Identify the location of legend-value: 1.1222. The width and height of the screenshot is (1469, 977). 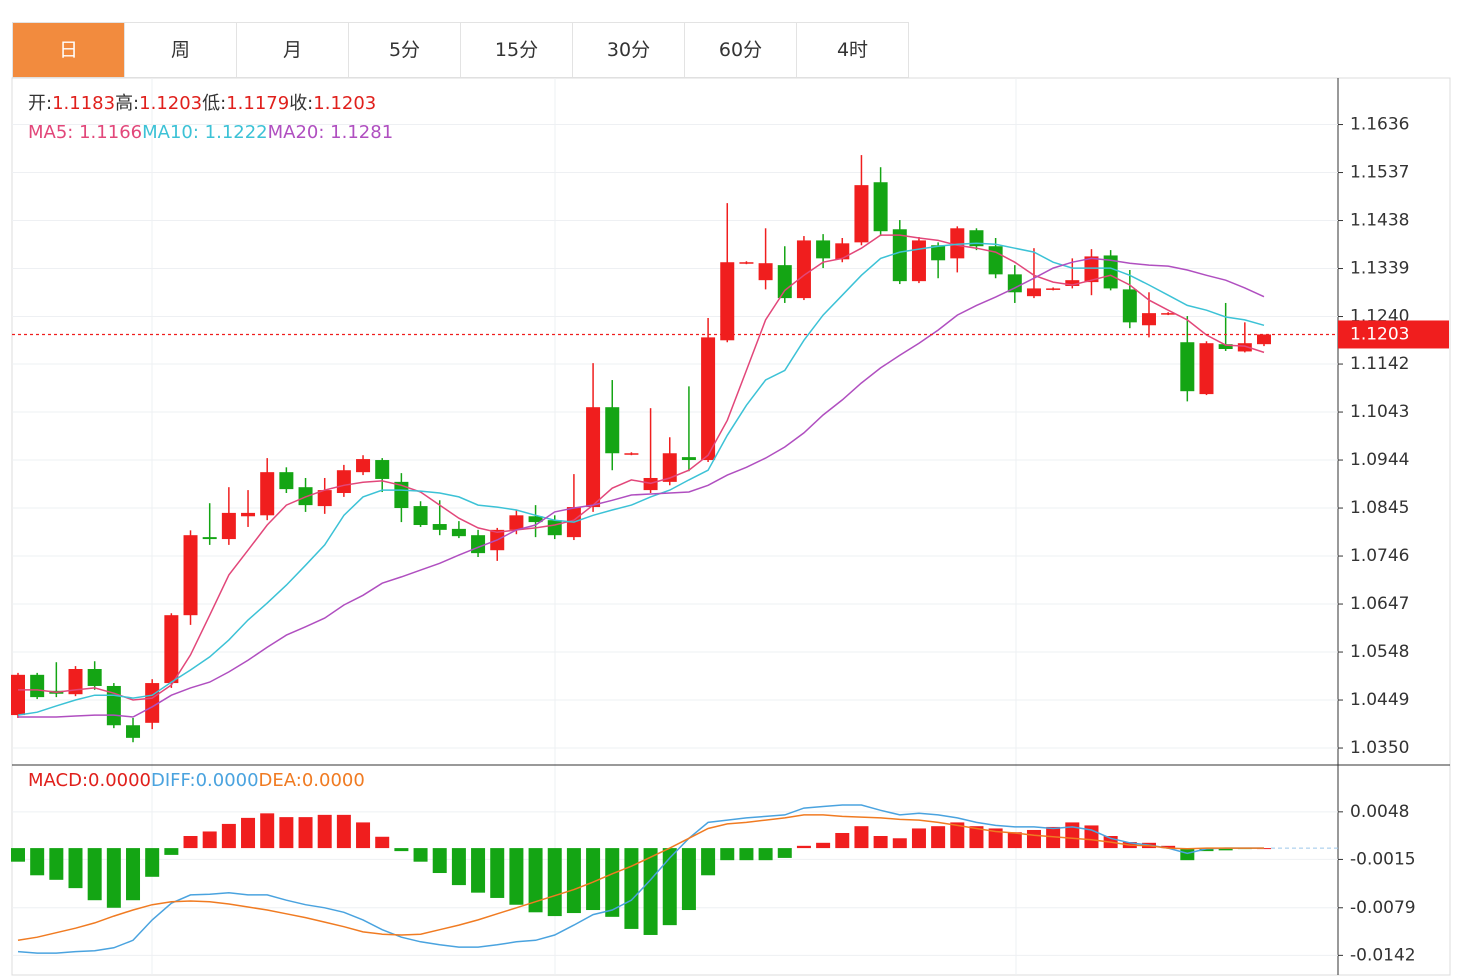
(236, 132).